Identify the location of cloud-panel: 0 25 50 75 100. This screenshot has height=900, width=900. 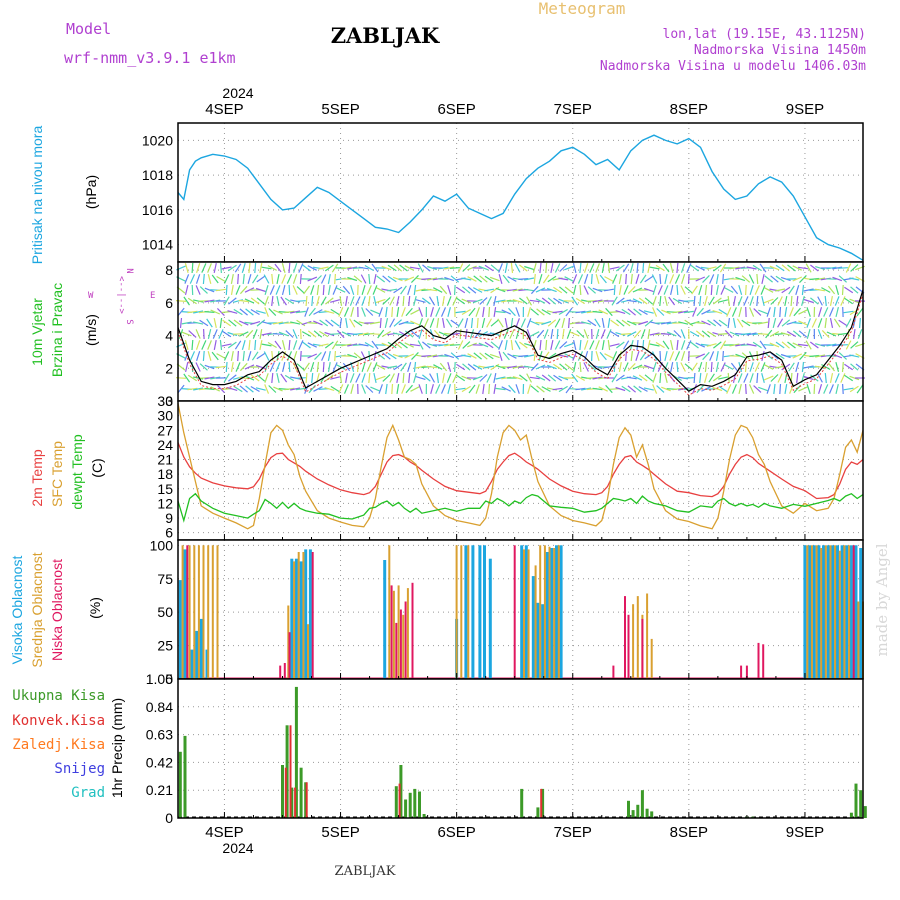
(507, 612).